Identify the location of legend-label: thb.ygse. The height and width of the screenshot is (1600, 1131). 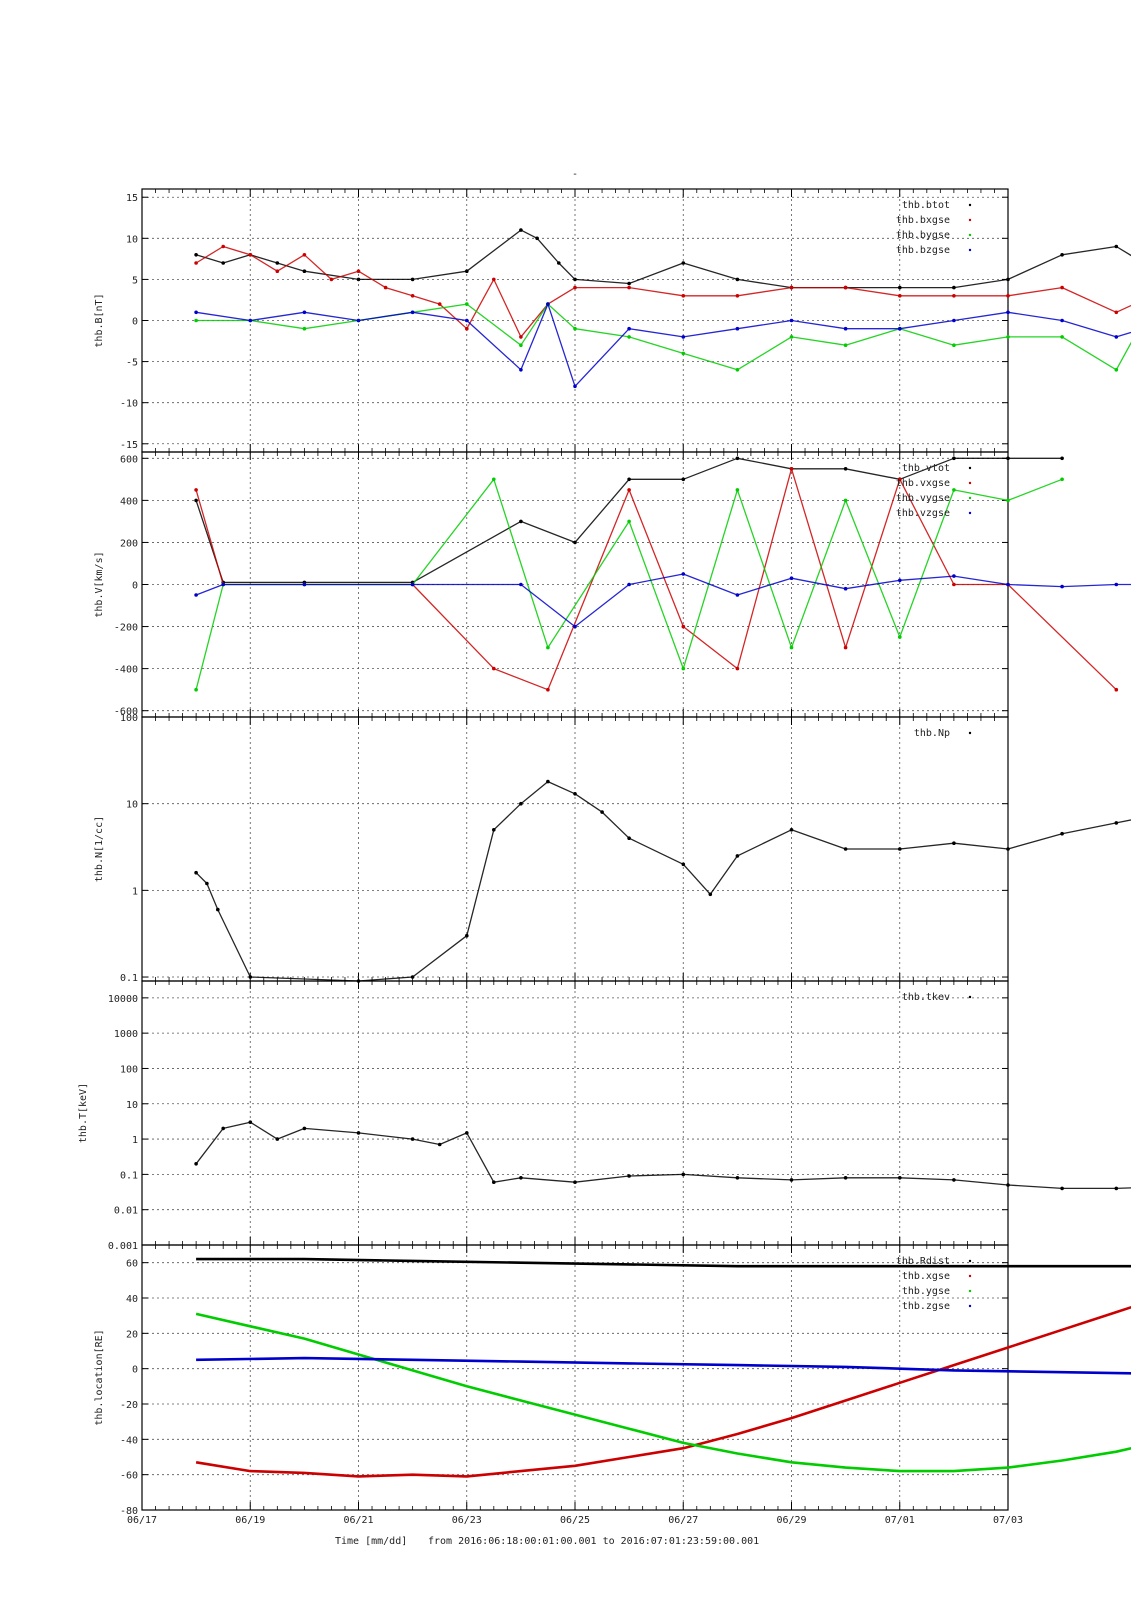
(926, 1291).